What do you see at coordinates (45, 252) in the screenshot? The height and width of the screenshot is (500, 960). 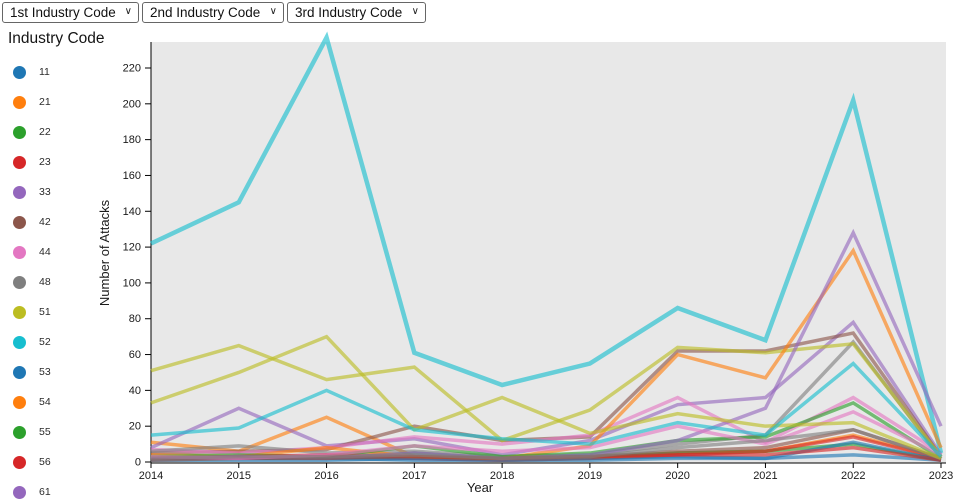 I see `legend-item-label: 44` at bounding box center [45, 252].